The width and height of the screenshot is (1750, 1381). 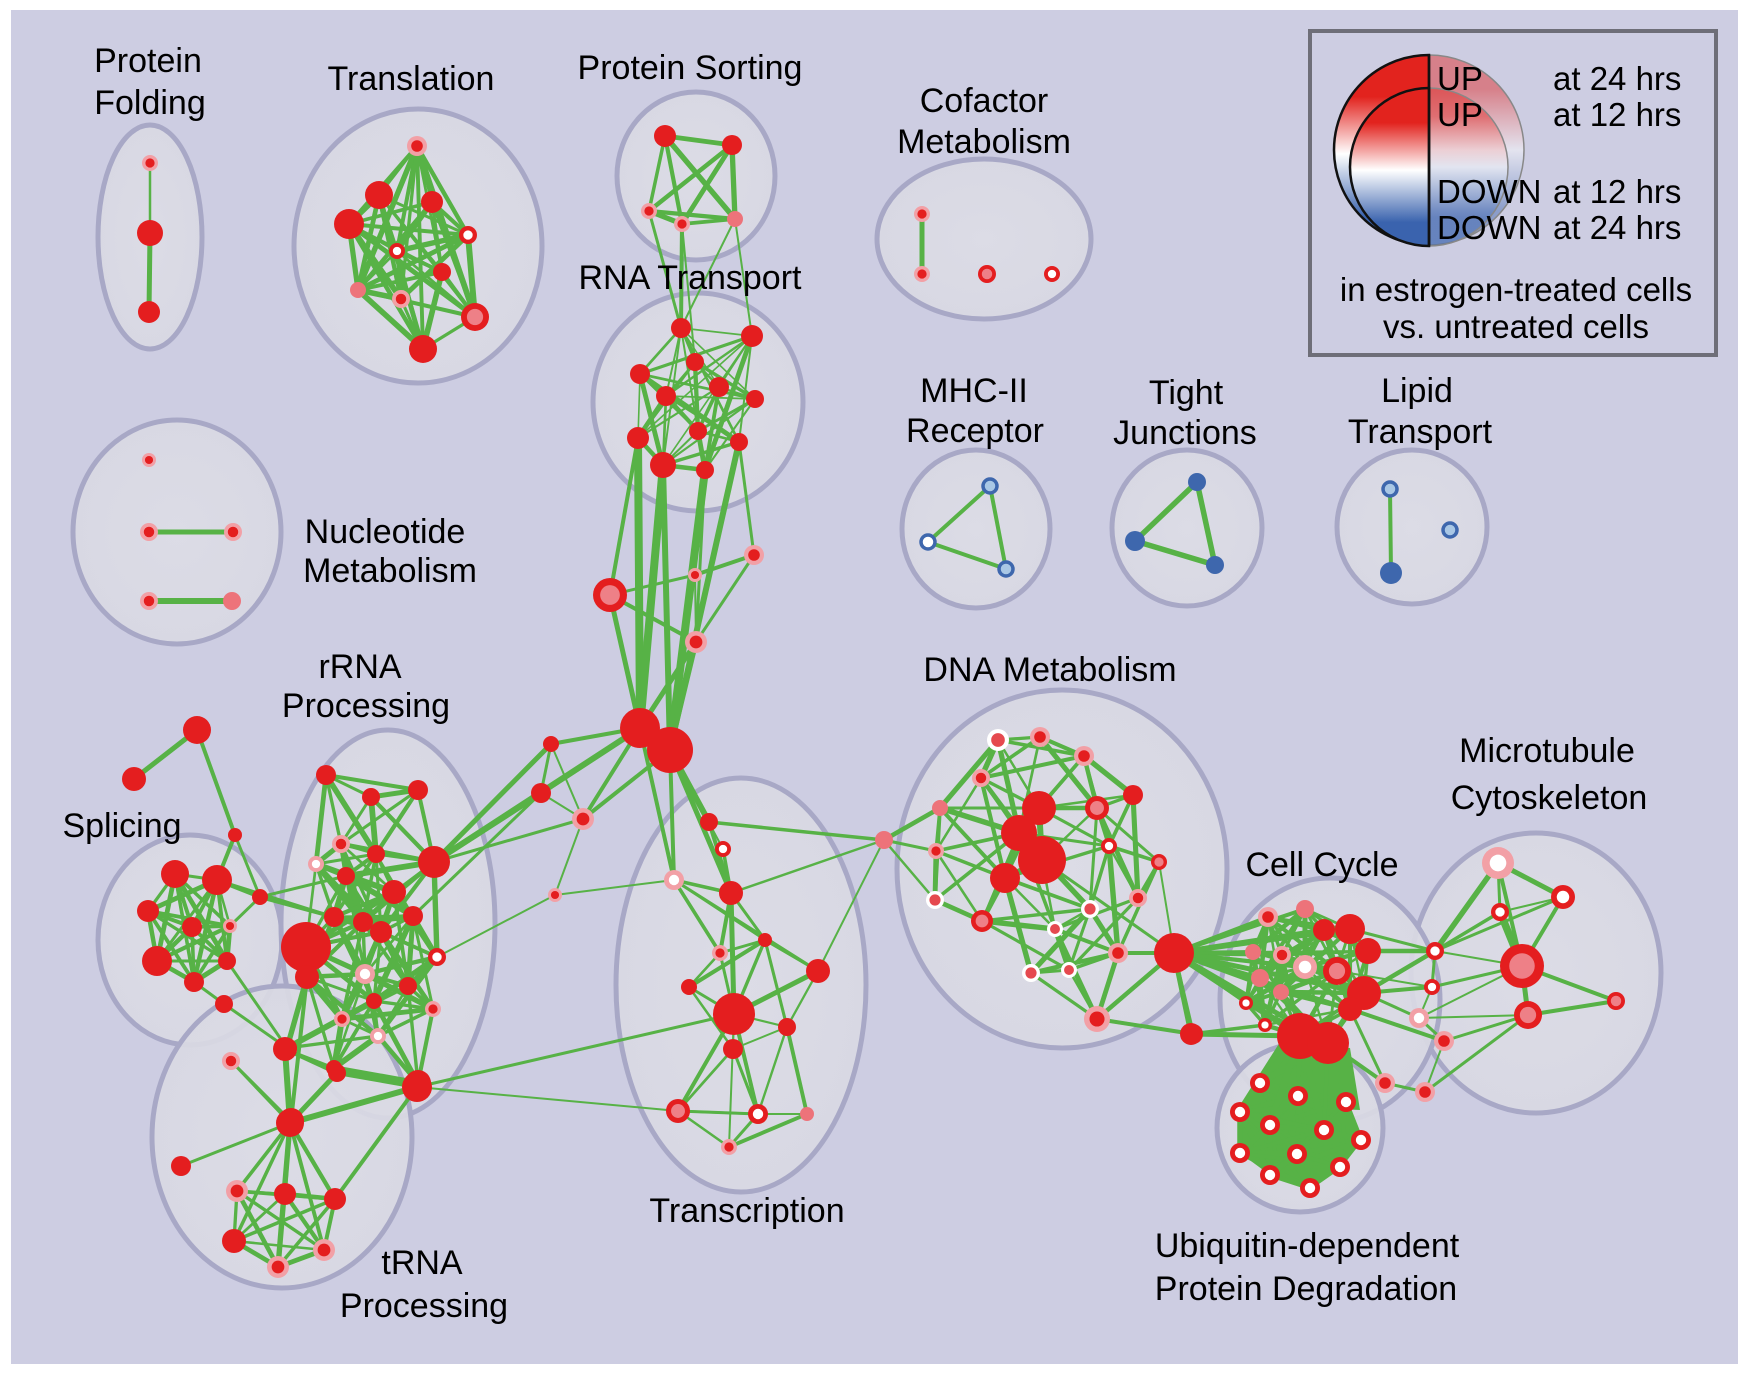 What do you see at coordinates (422, 1263) in the screenshot?
I see `svg-text: tRNA` at bounding box center [422, 1263].